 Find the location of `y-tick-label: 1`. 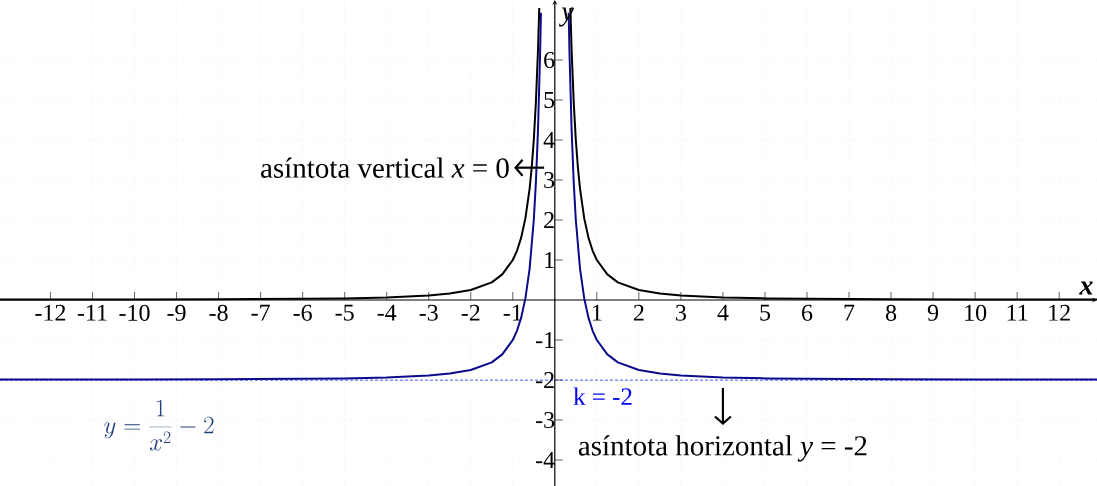

y-tick-label: 1 is located at coordinates (549, 260).